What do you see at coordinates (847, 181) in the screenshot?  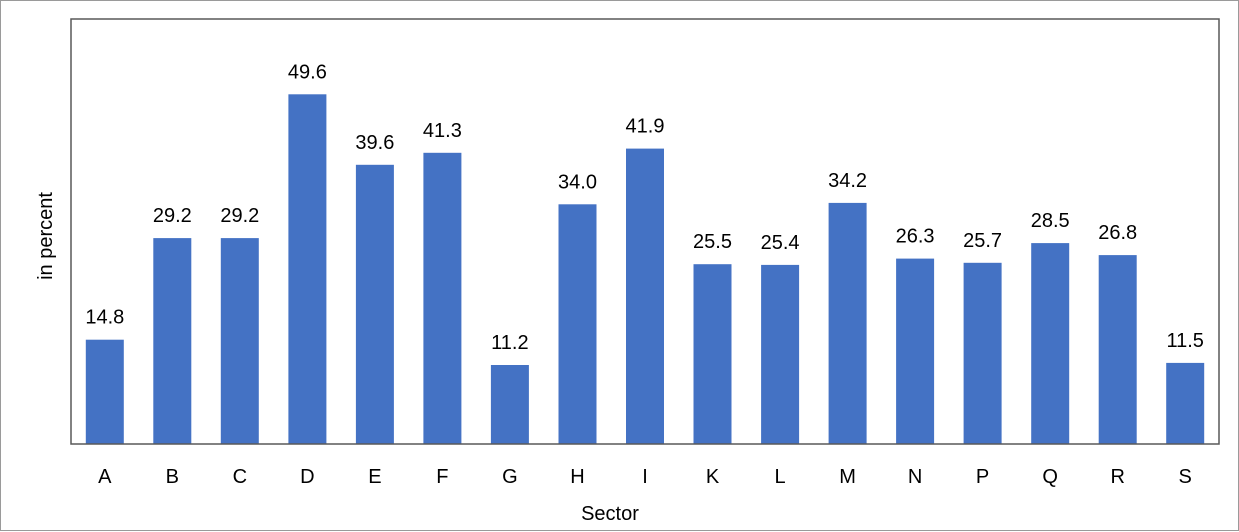 I see `data-label-M: 34.2` at bounding box center [847, 181].